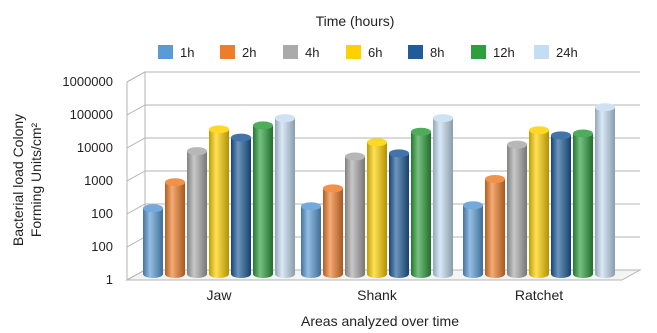 Image resolution: width=657 pixels, height=333 pixels. I want to click on legend-item: 12h, so click(493, 52).